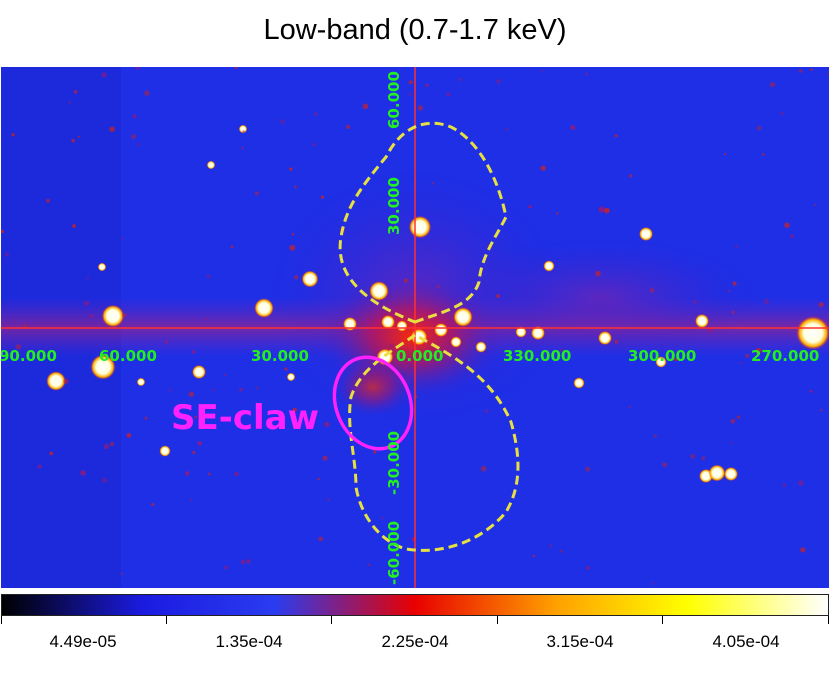 The image size is (830, 673). What do you see at coordinates (394, 100) in the screenshot?
I see `y-tick-label: 60.000` at bounding box center [394, 100].